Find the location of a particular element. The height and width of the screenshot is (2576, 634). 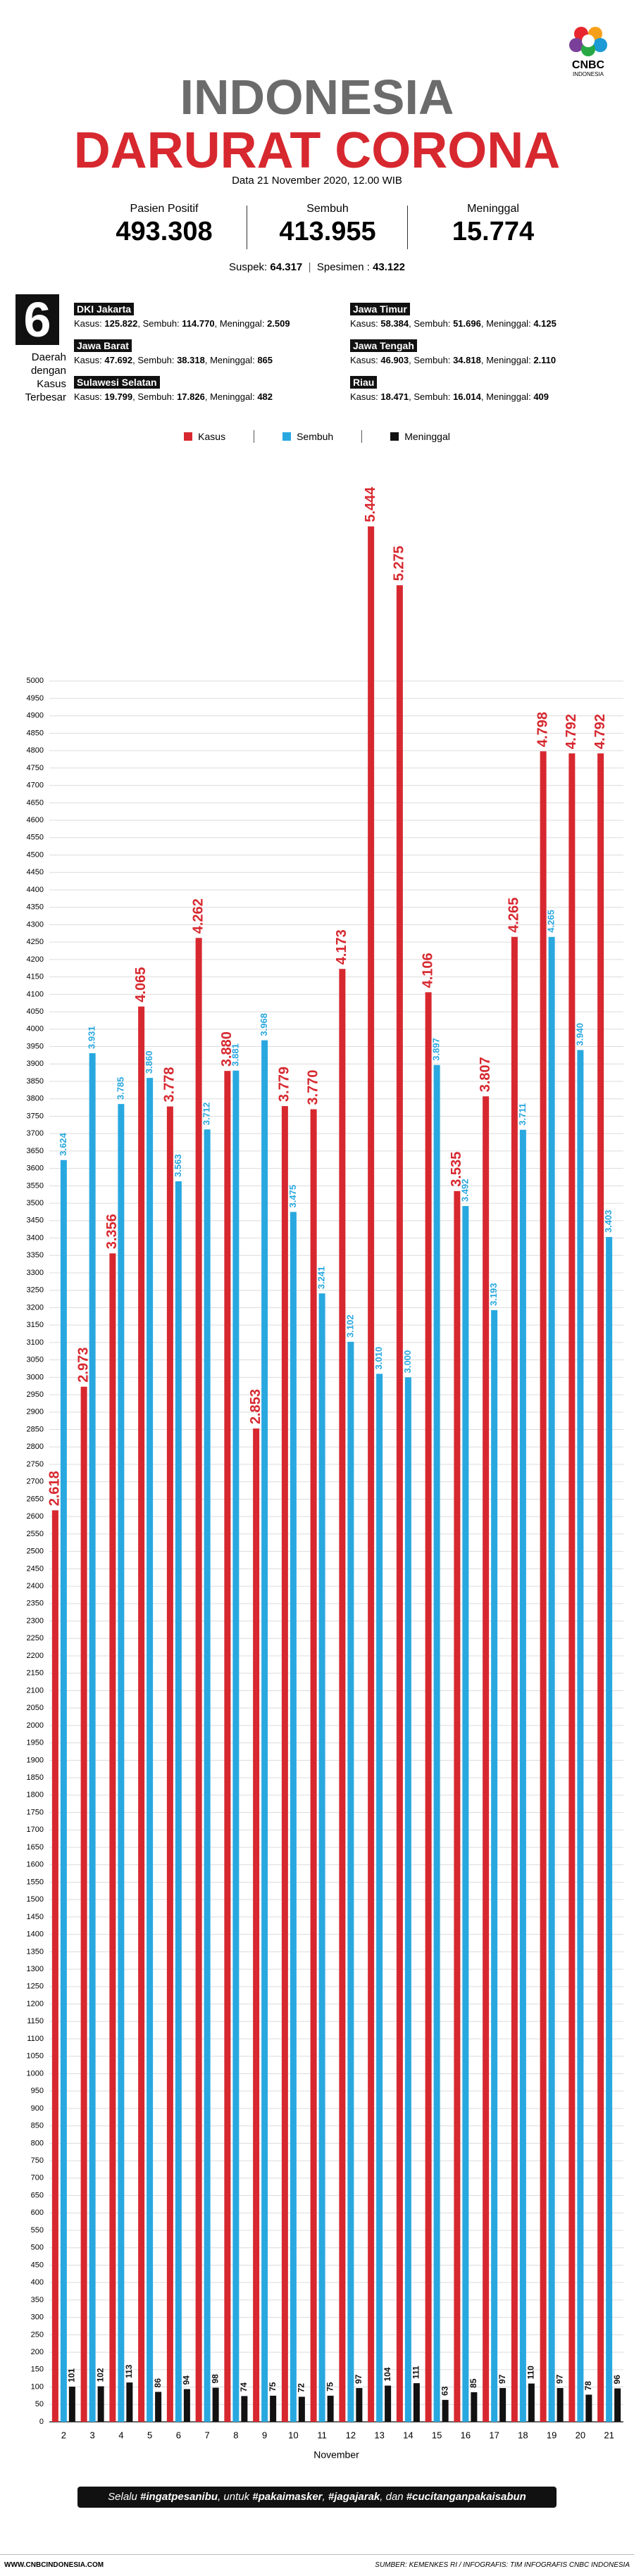

stat: Sembuh 413.955 is located at coordinates (327, 226).